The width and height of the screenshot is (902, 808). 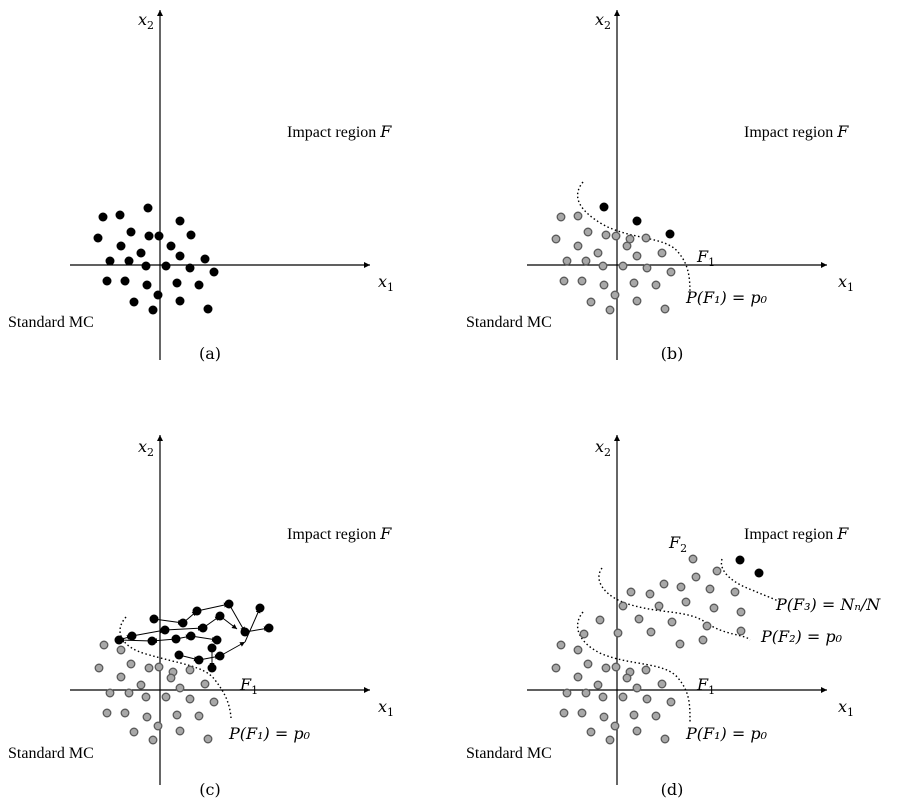 I want to click on black-samples, so click(x=156, y=259).